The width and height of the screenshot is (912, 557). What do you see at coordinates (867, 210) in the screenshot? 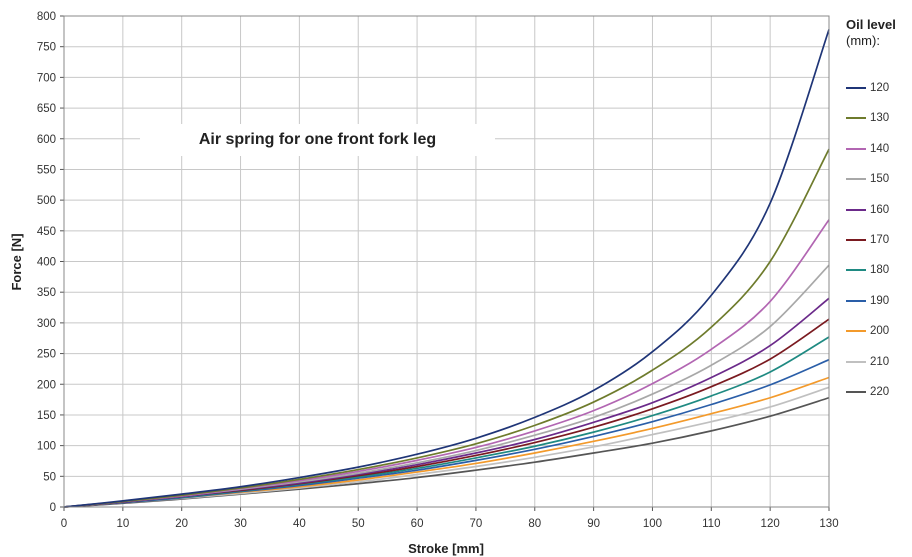
I see `legend-item-160: 160` at bounding box center [867, 210].